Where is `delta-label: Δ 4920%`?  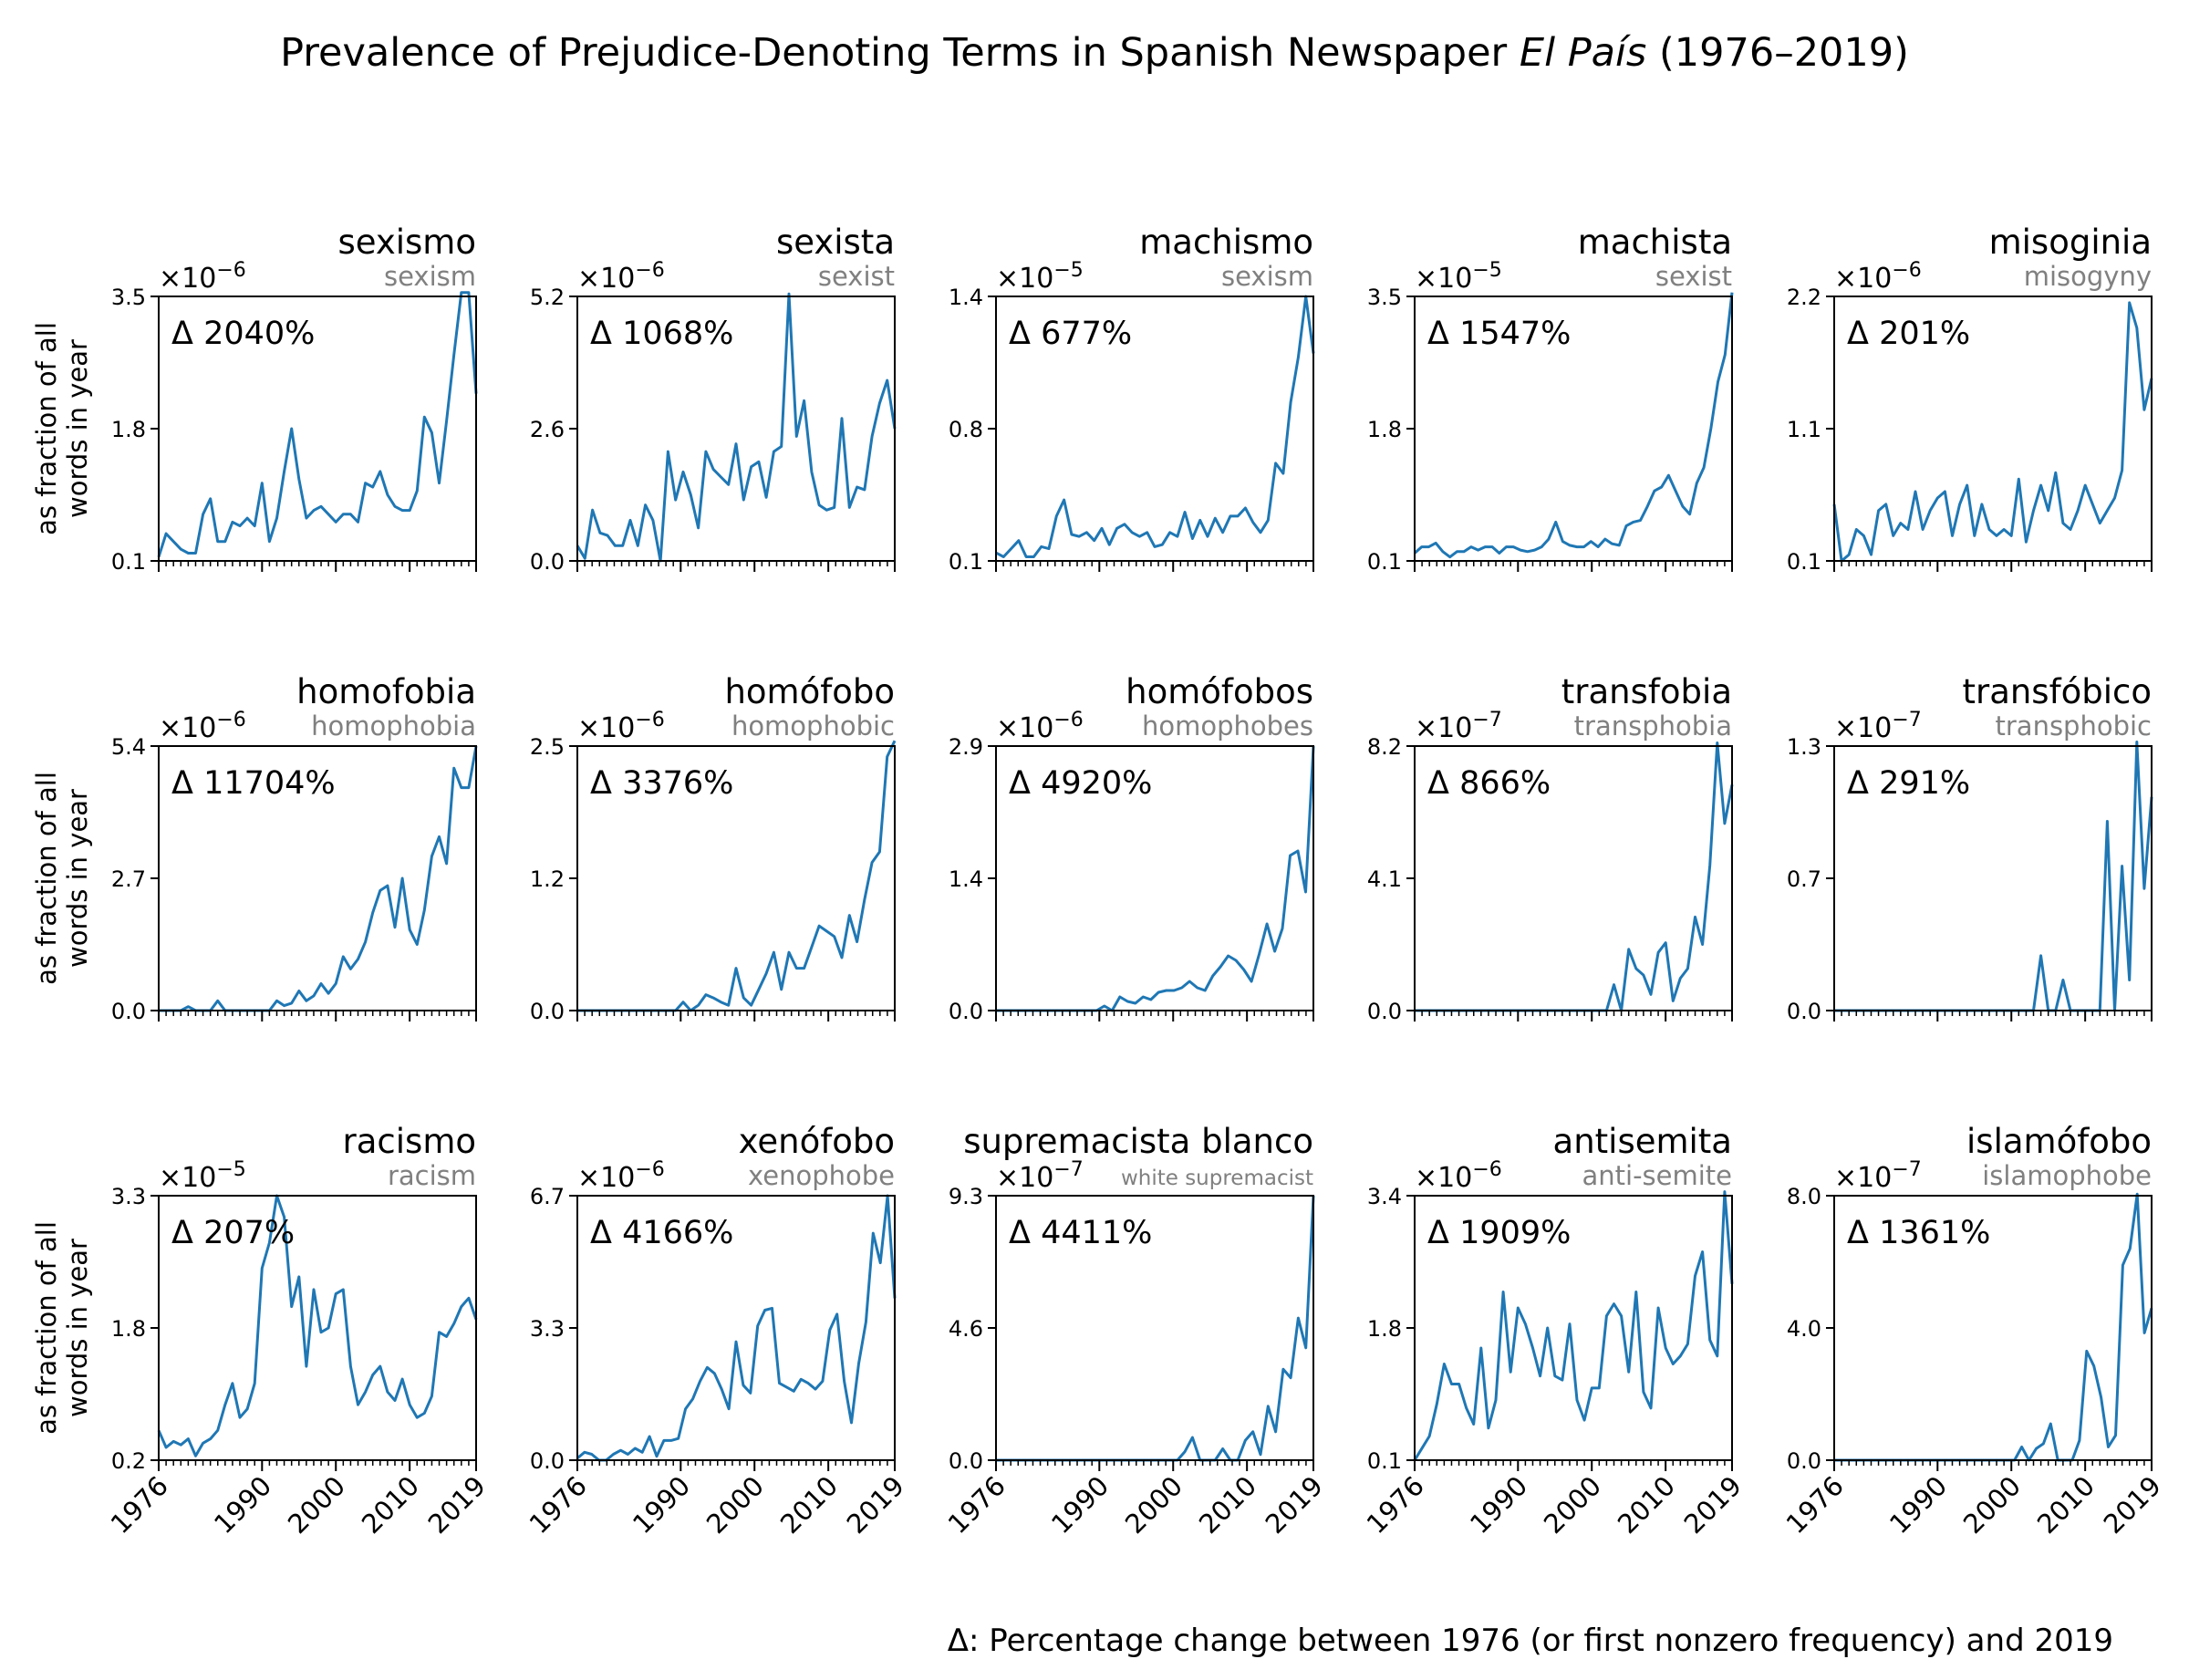
delta-label: Δ 4920% is located at coordinates (1080, 783).